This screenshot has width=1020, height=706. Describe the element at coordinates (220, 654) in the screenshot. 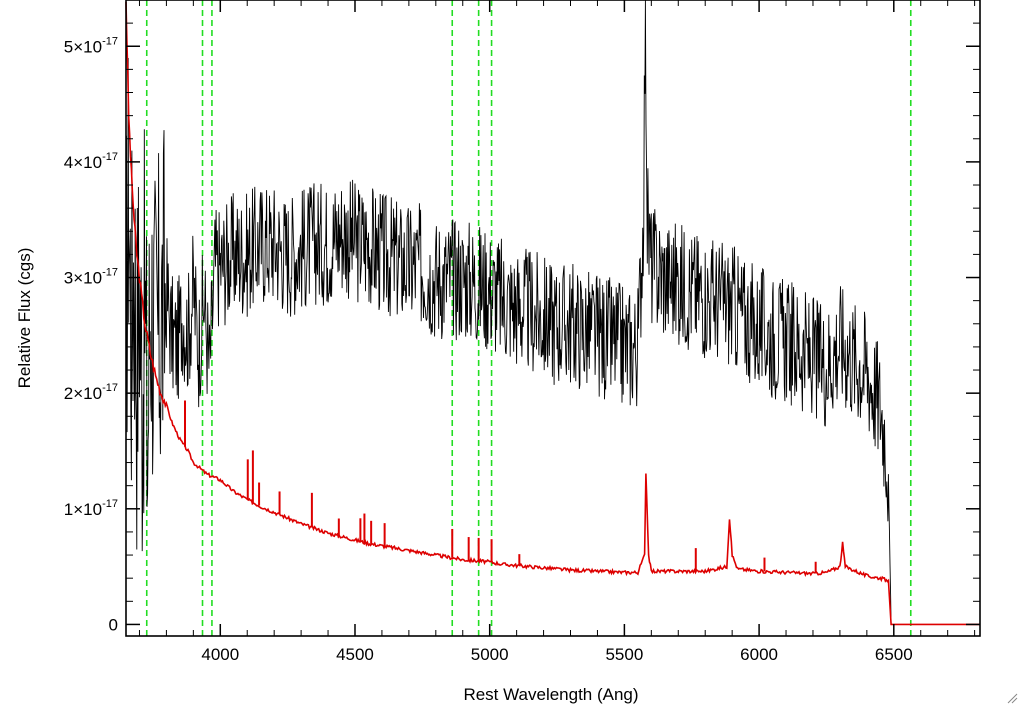

I see `x-tick-label: 4000` at that location.